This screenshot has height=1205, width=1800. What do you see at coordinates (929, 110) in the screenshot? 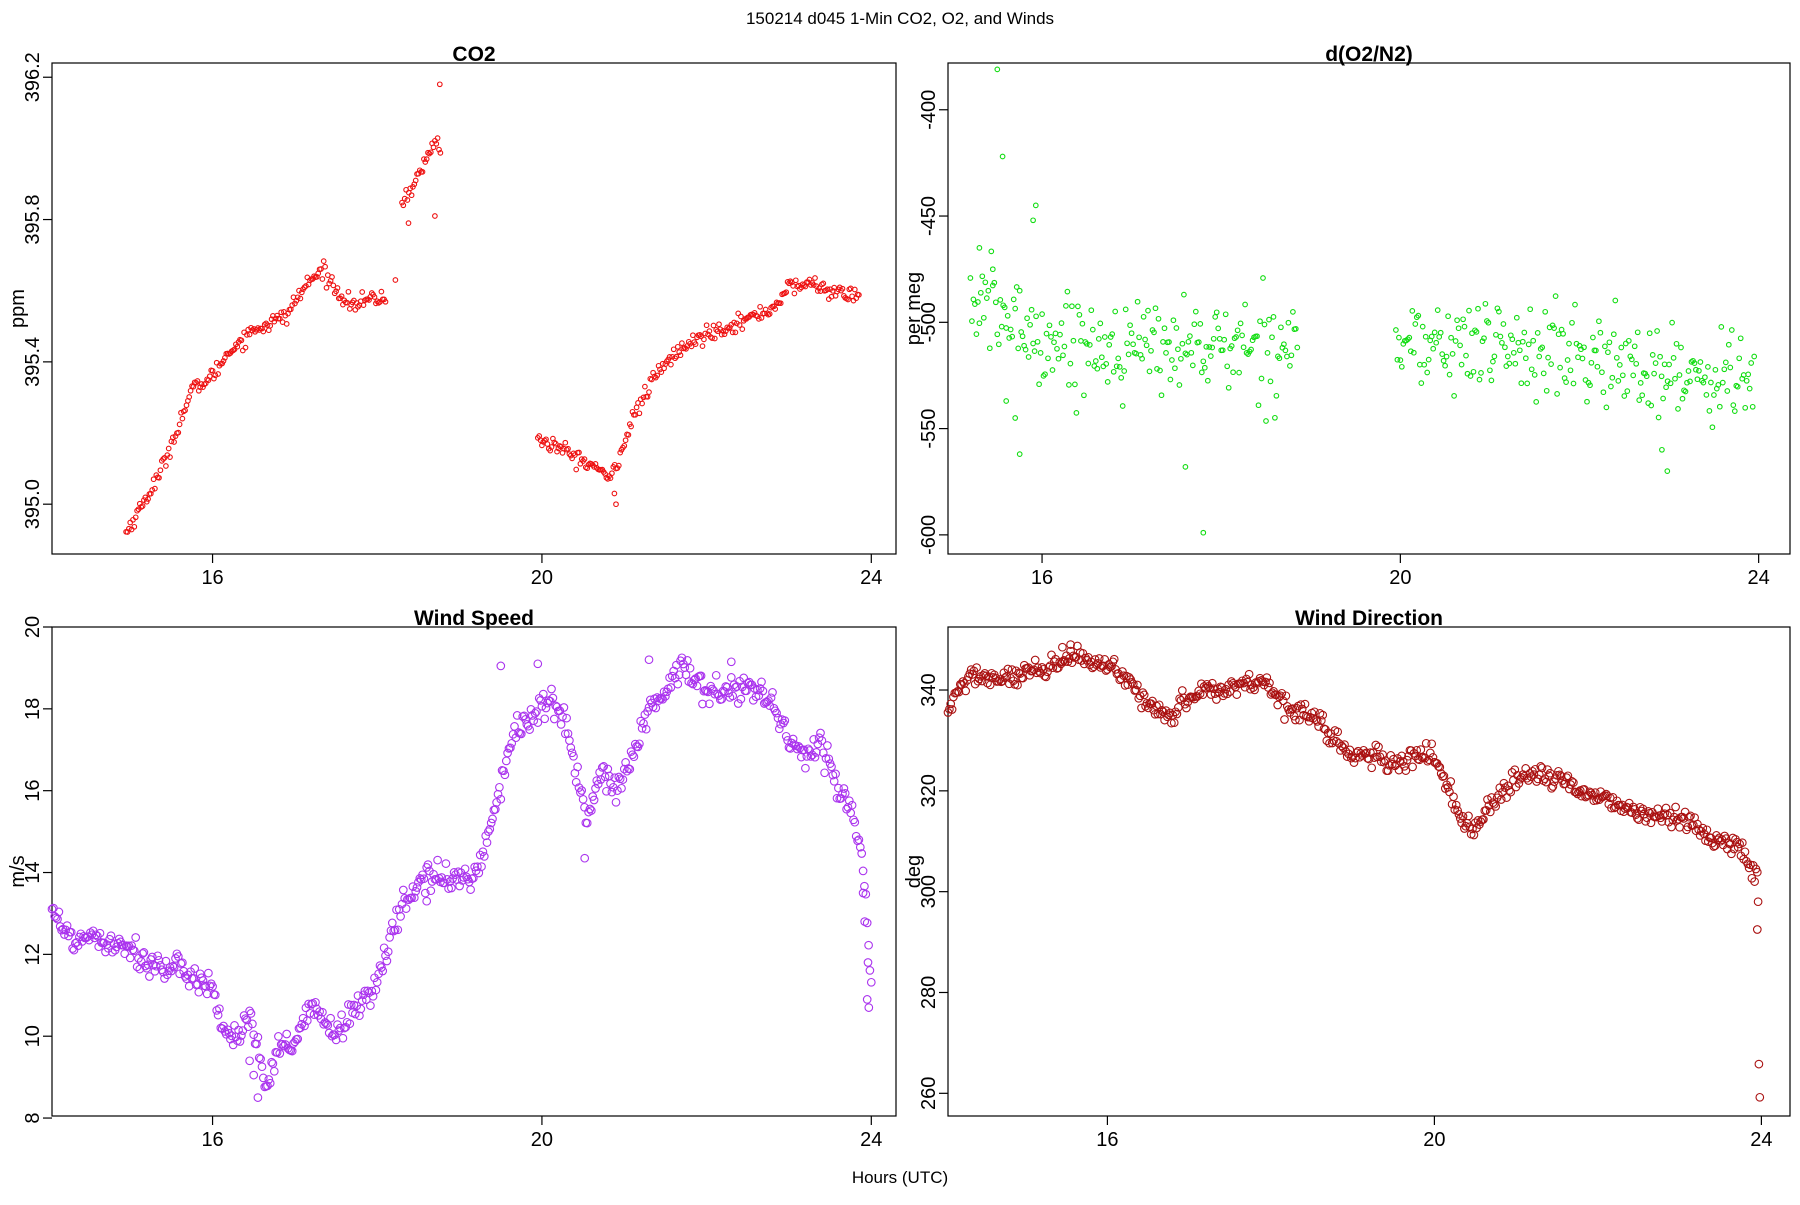
I see `y-tick-label-o2n2-4: -400` at bounding box center [929, 110].